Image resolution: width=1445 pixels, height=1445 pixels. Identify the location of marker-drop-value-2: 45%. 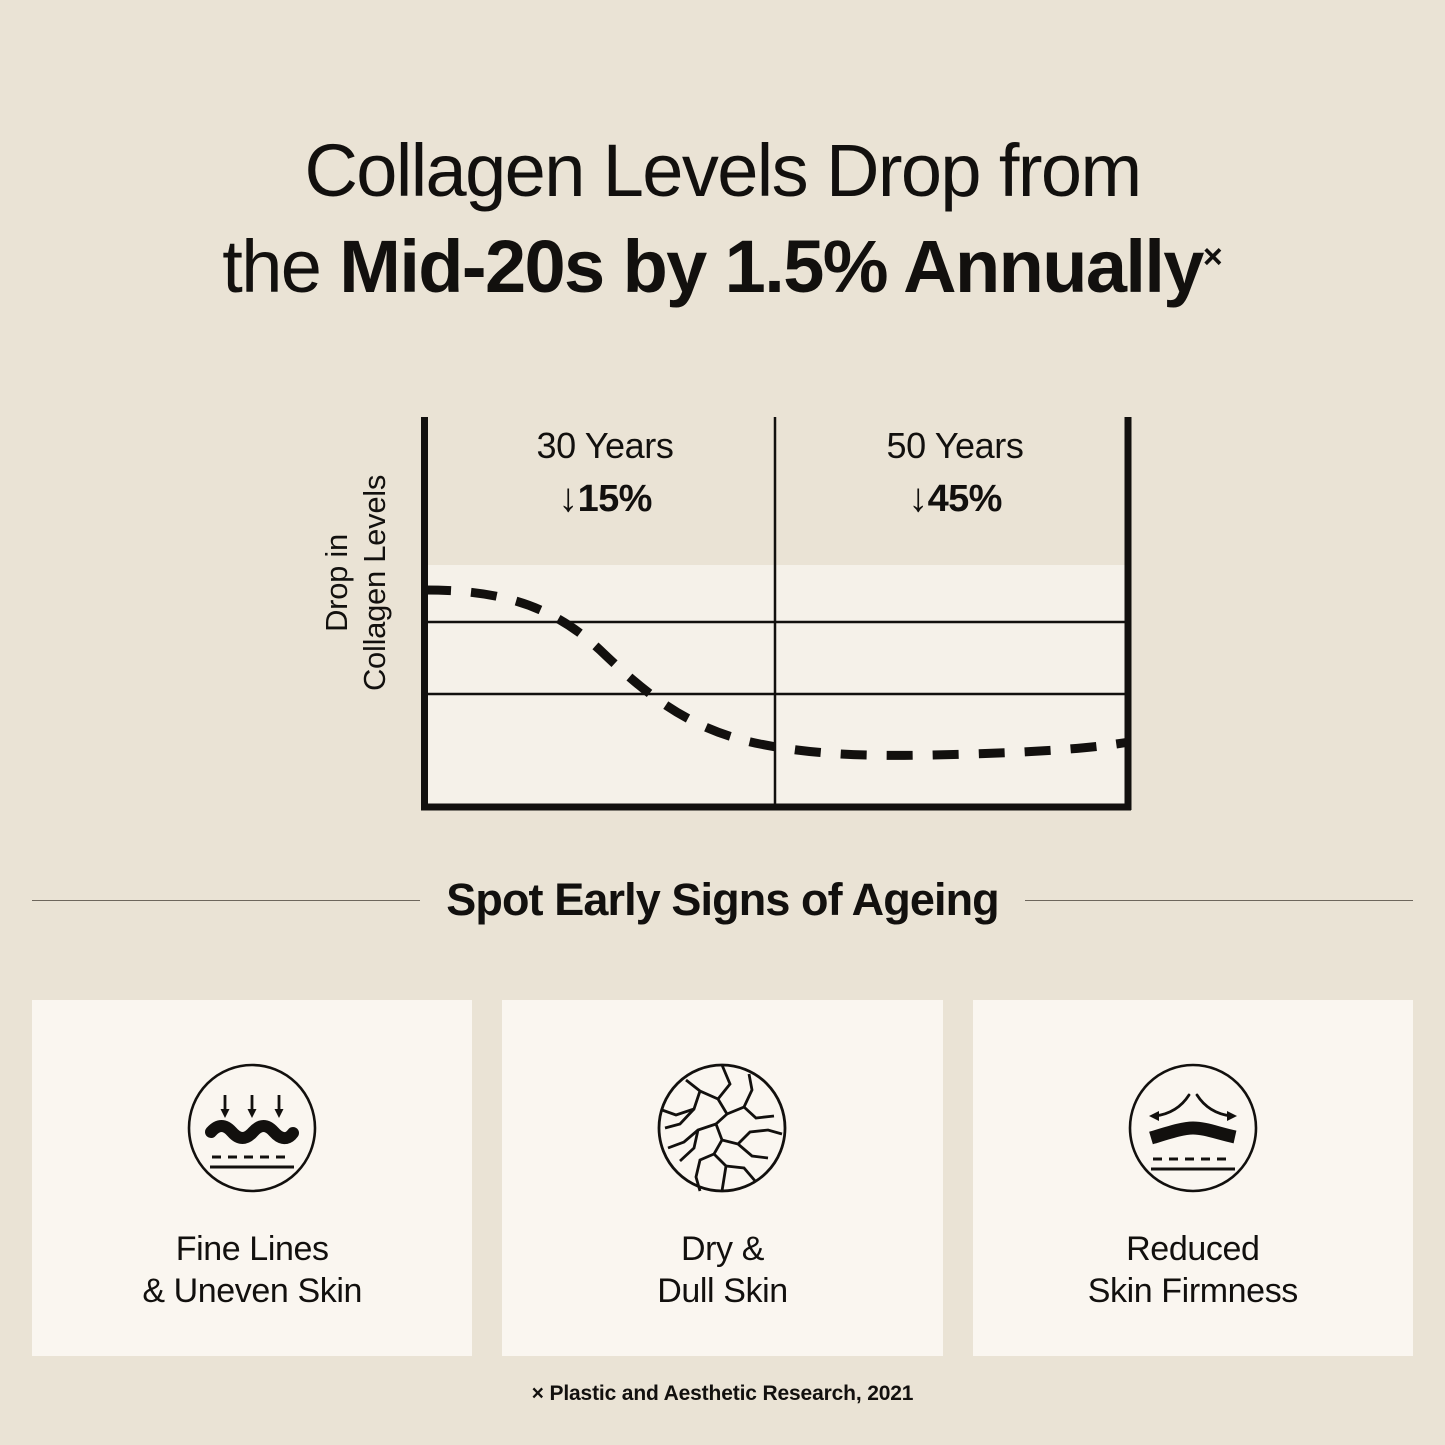
(965, 499).